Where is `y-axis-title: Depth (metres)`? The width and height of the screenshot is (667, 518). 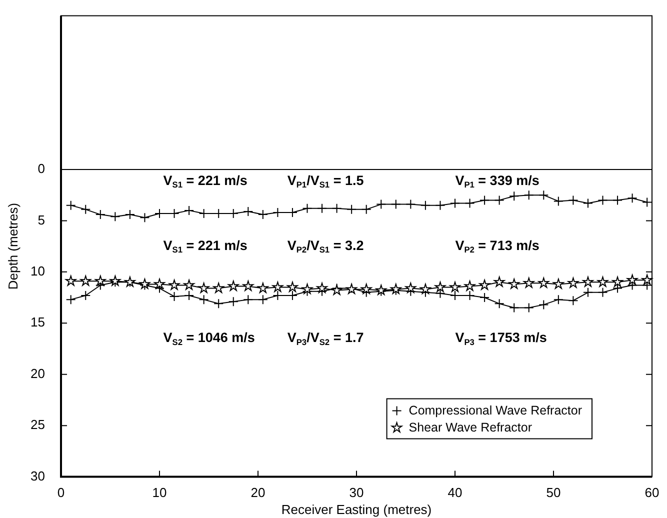
y-axis-title: Depth (metres) is located at coordinates (12, 246).